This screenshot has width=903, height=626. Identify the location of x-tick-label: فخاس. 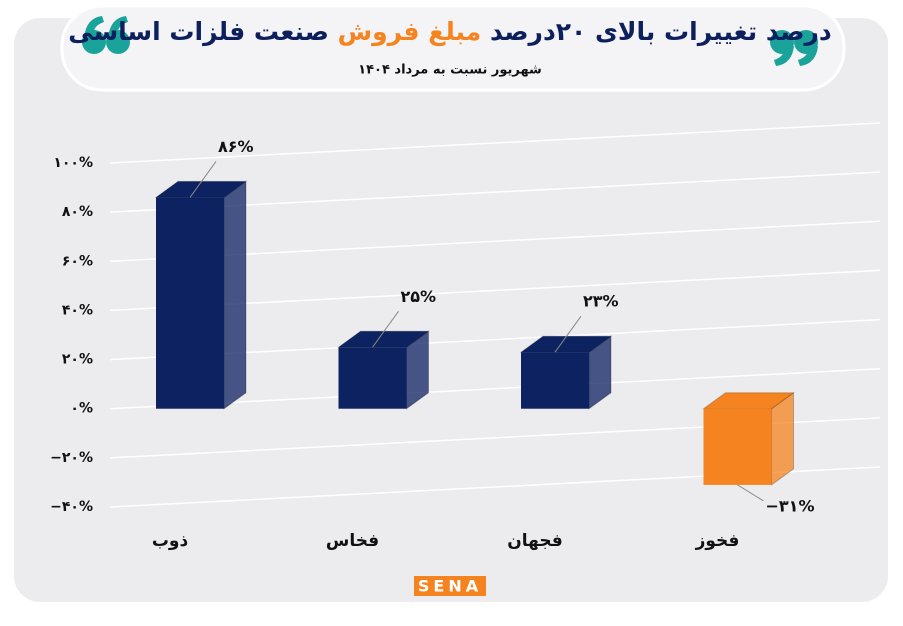
(352, 541).